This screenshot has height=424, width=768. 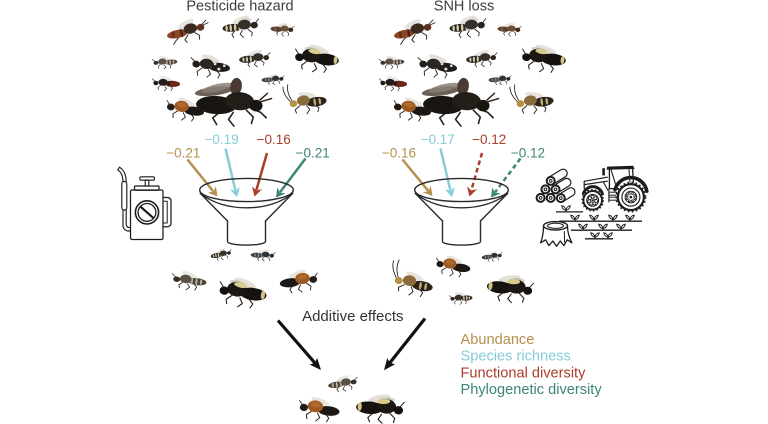 What do you see at coordinates (438, 139) in the screenshot?
I see `svg-text: −0.17` at bounding box center [438, 139].